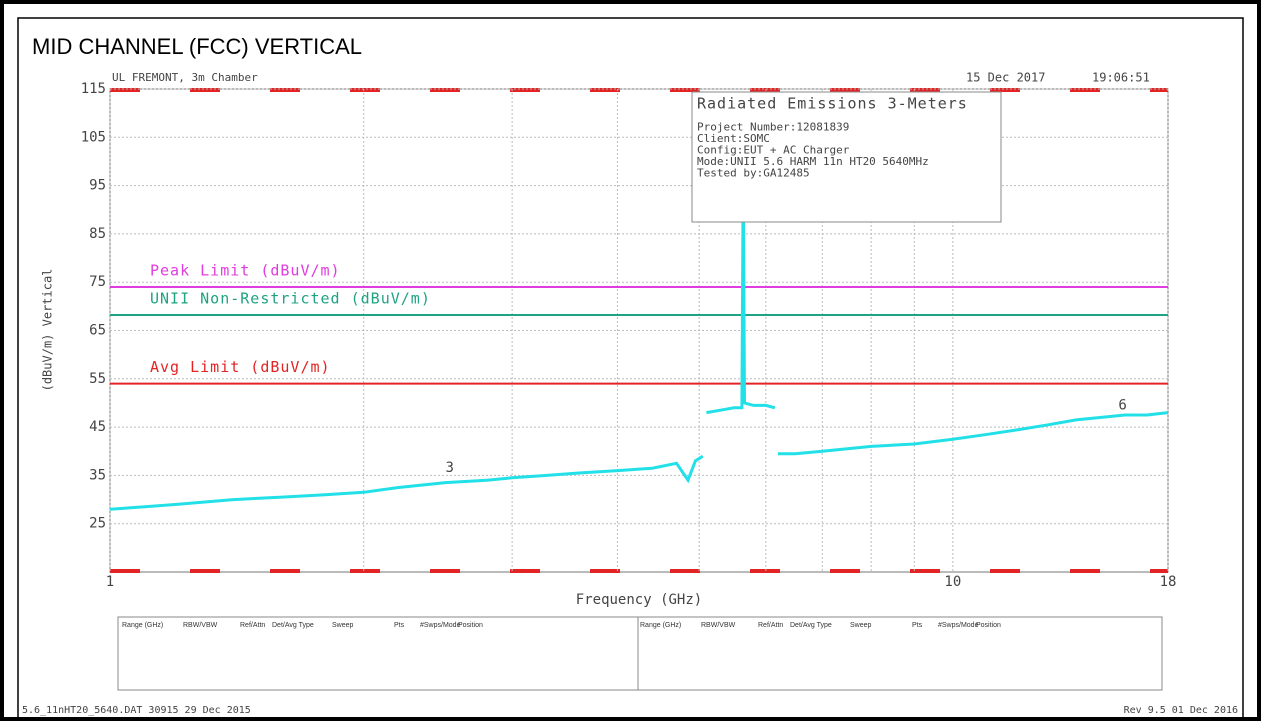  Describe the element at coordinates (245, 271) in the screenshot. I see `limit-label: Peak Limit (dBuV/m)` at that location.